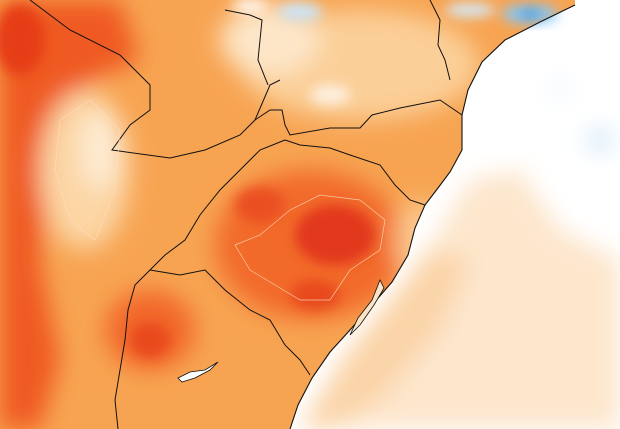 The width and height of the screenshot is (620, 429). What do you see at coordinates (100, 150) in the screenshot?
I see `pale-core` at bounding box center [100, 150].